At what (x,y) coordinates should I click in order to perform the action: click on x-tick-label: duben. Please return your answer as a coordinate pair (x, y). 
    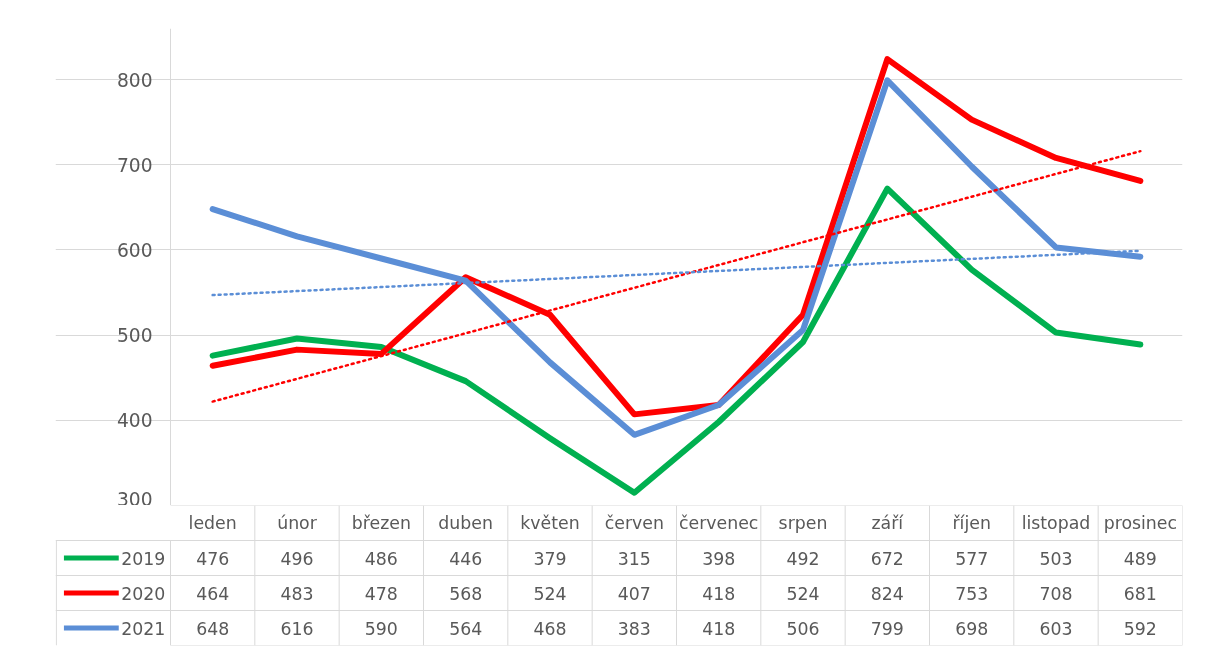
    Looking at the image, I should click on (465, 523).